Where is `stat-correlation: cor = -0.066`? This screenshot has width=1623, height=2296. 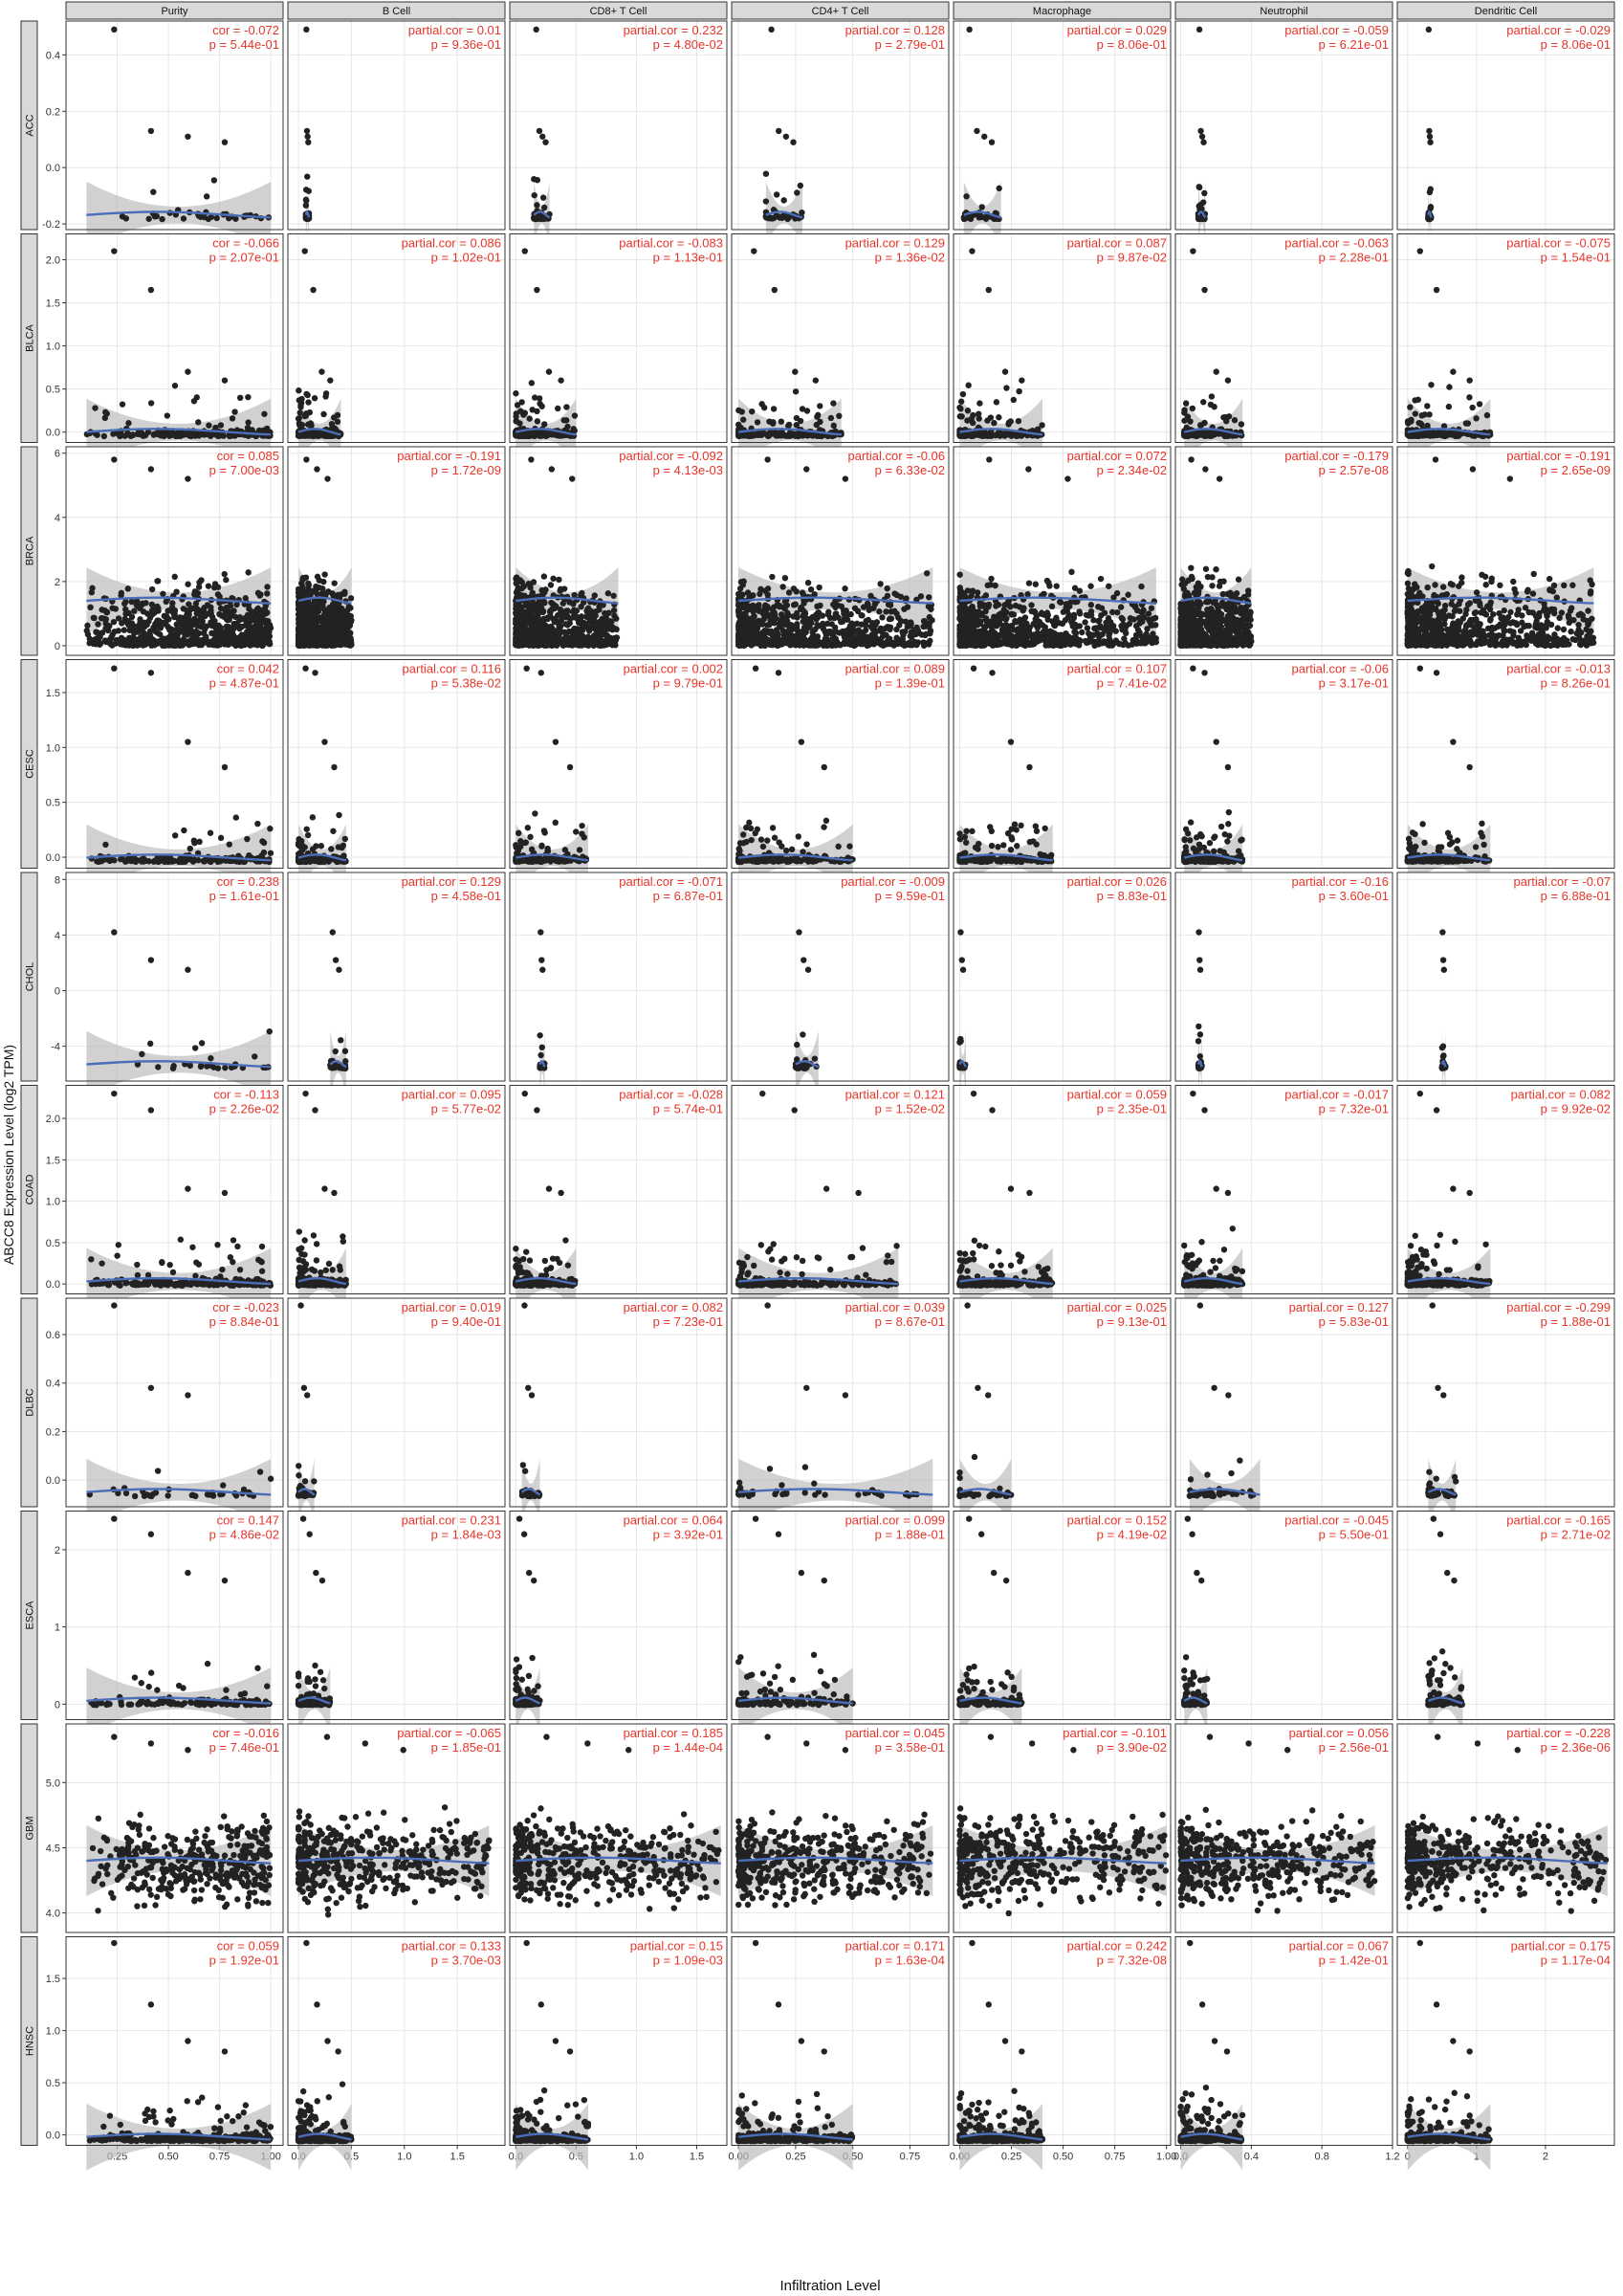 stat-correlation: cor = -0.066 is located at coordinates (246, 244).